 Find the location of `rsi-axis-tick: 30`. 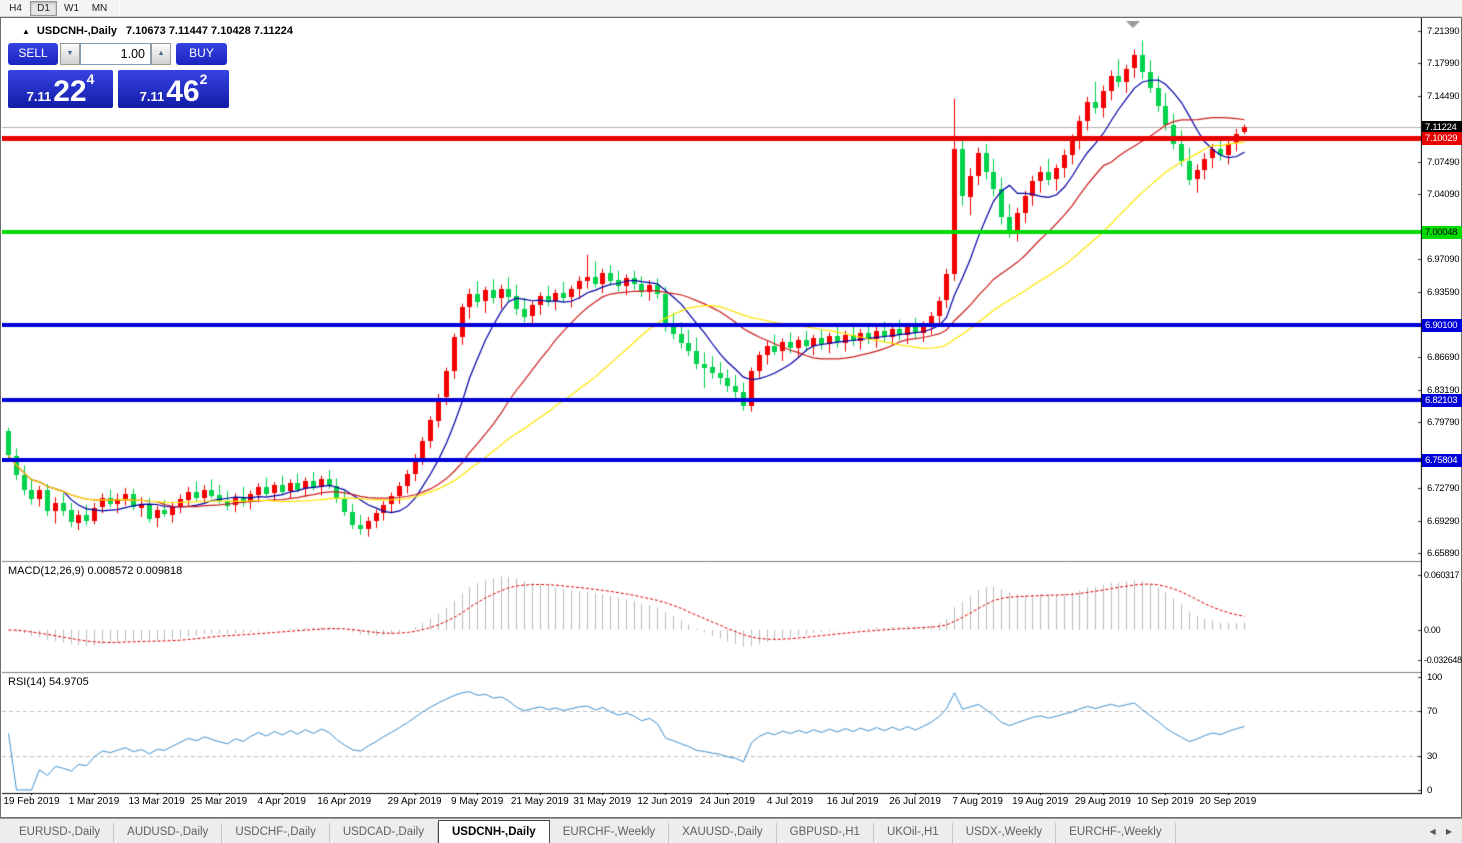

rsi-axis-tick: 30 is located at coordinates (1432, 756).